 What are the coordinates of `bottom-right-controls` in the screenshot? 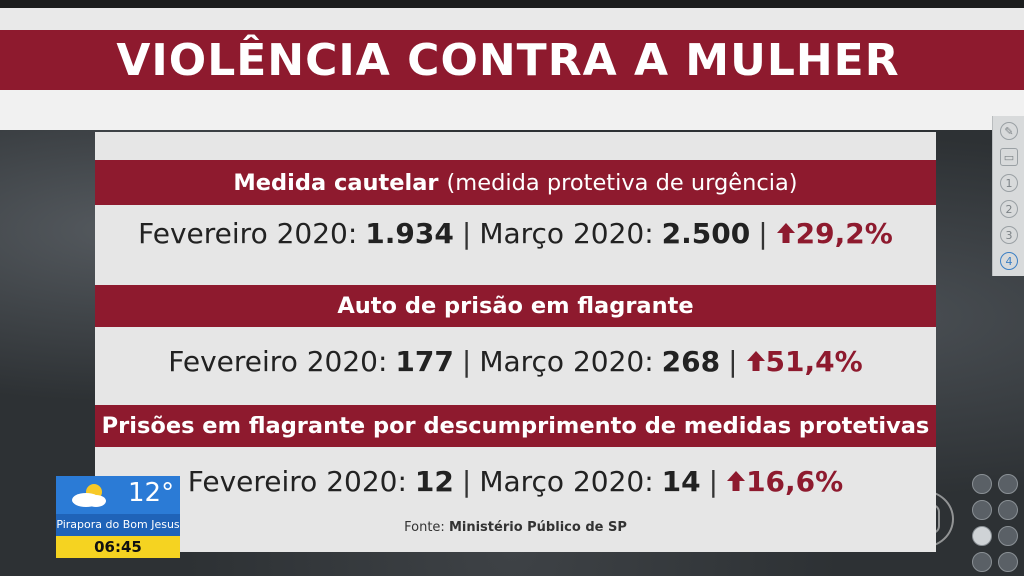 It's located at (997, 524).